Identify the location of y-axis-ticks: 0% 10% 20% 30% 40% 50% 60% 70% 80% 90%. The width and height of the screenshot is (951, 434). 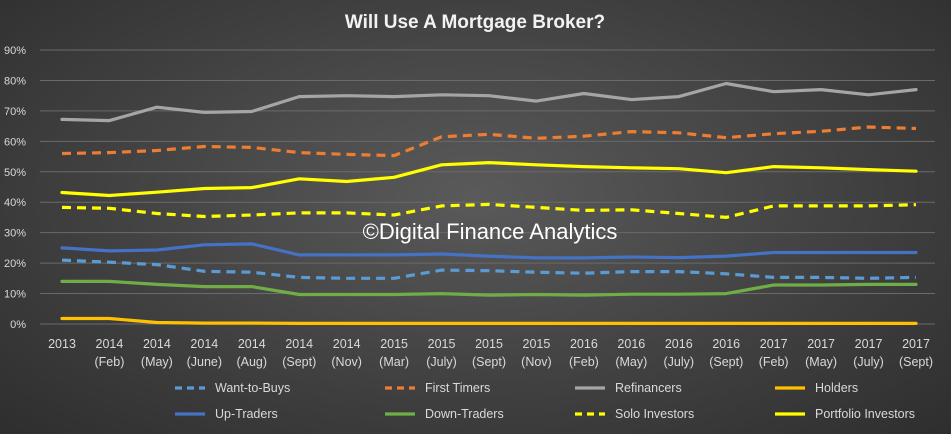
(15, 188).